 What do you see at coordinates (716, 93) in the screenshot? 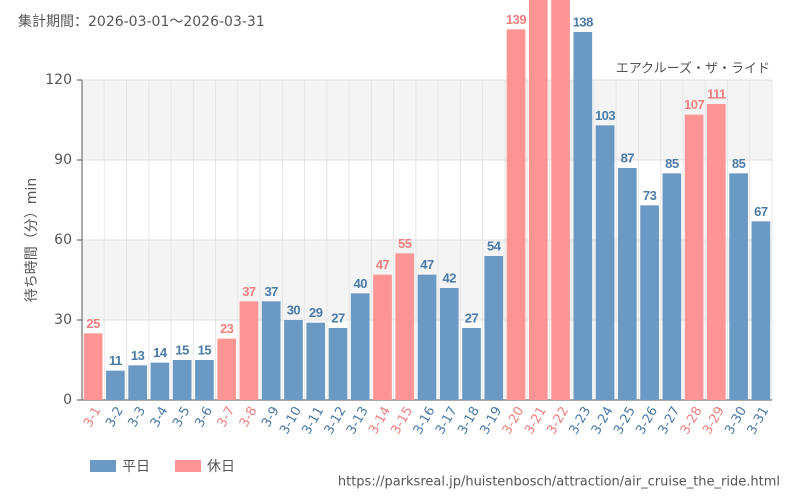
I see `data-label: 111` at bounding box center [716, 93].